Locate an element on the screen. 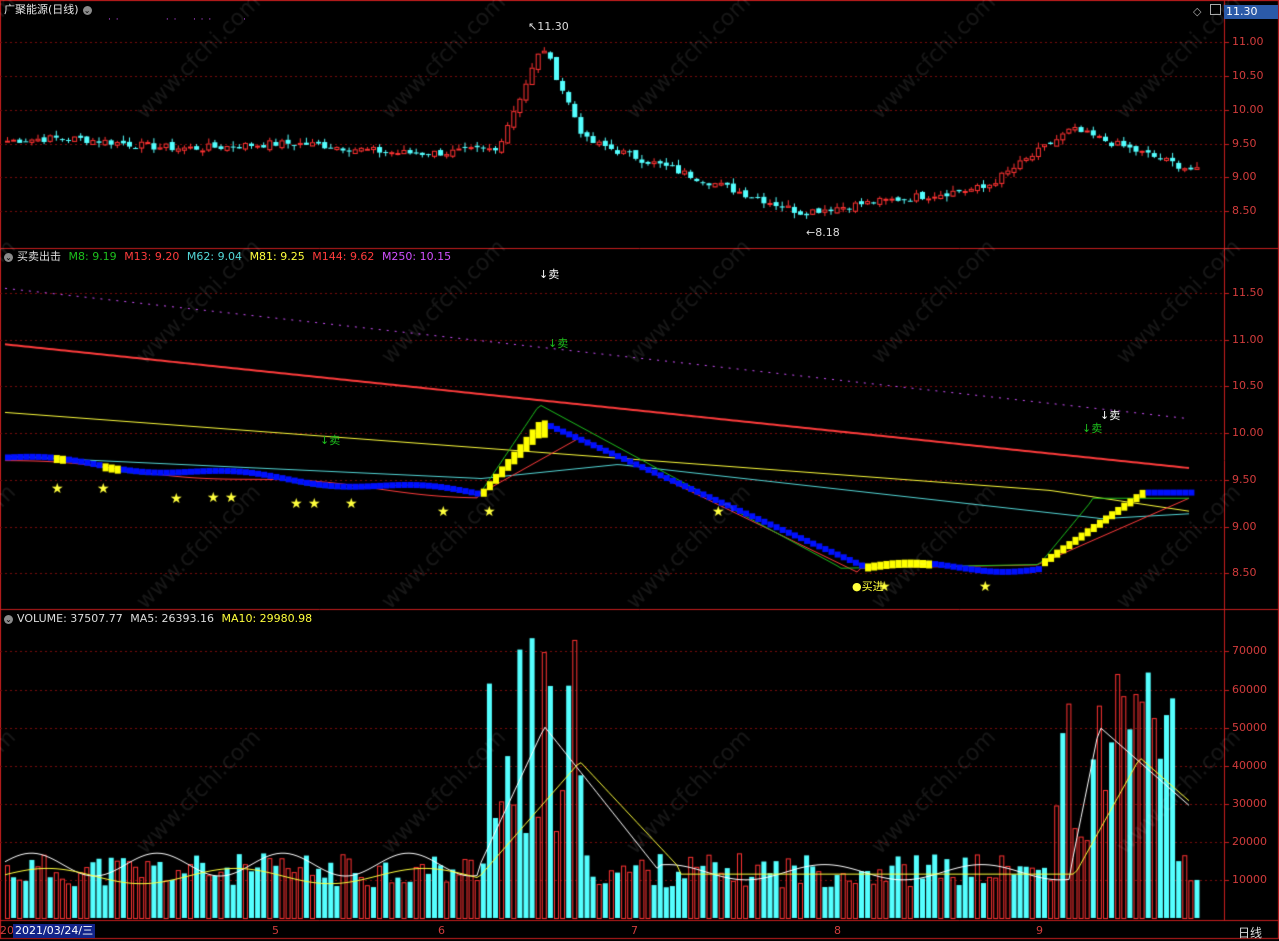 The width and height of the screenshot is (1279, 941). indicator-tick: 10.00 is located at coordinates (1248, 432).